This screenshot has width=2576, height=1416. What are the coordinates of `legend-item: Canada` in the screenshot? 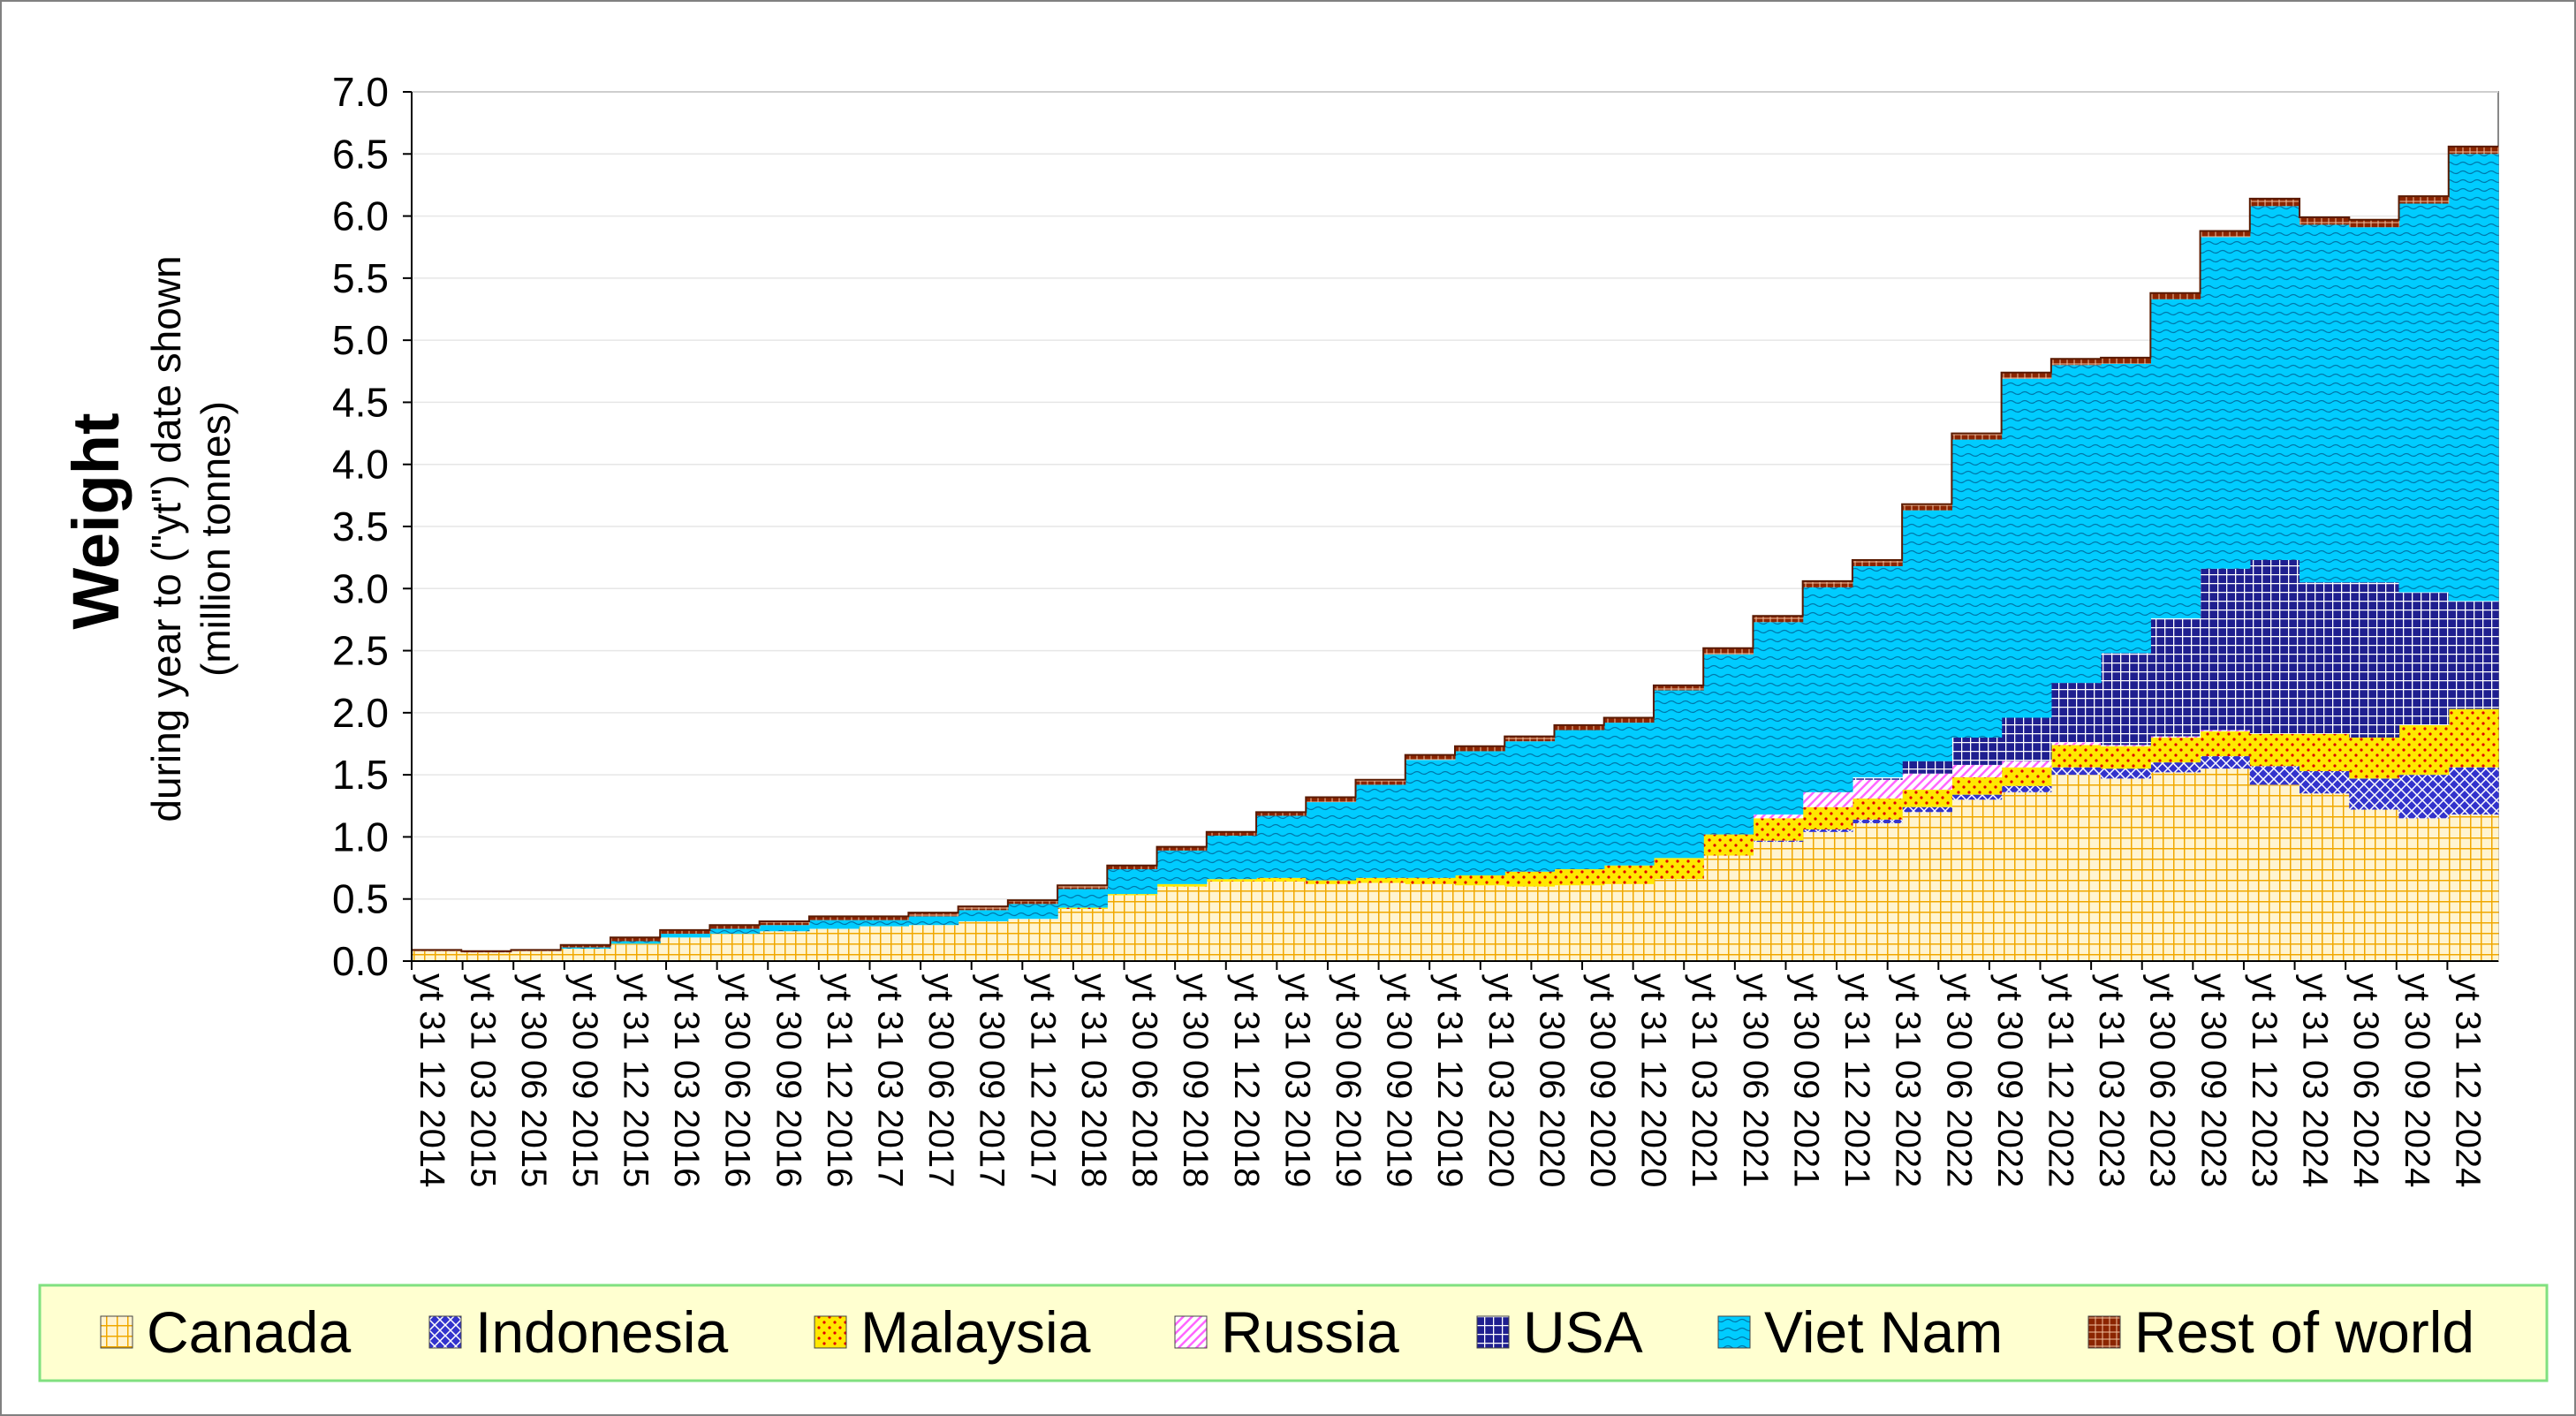 It's located at (226, 1332).